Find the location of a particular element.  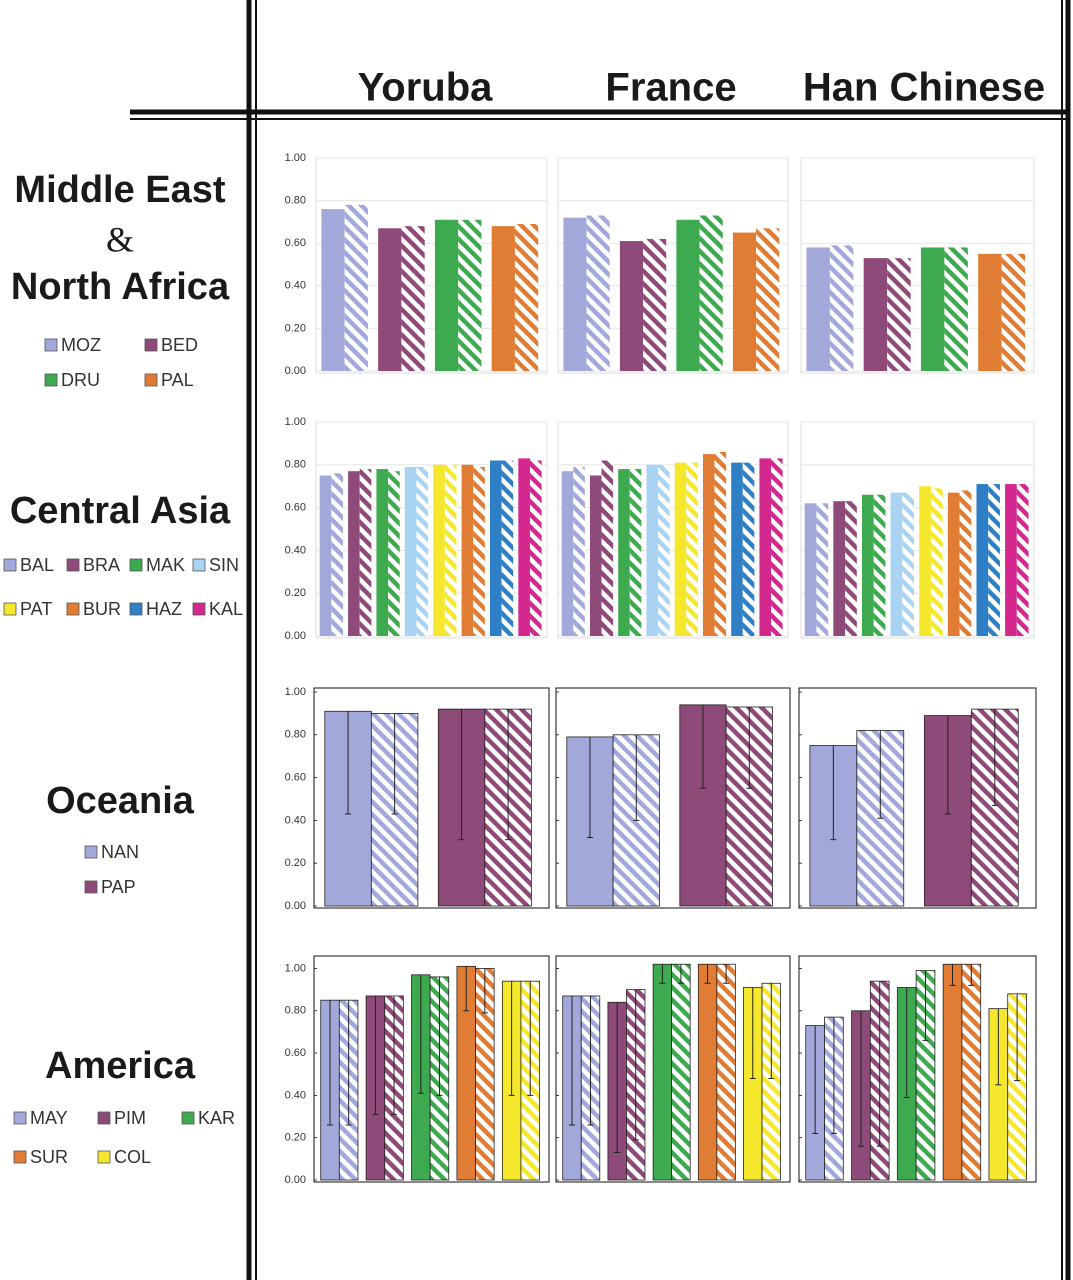

row-title: Oceania is located at coordinates (120, 801).